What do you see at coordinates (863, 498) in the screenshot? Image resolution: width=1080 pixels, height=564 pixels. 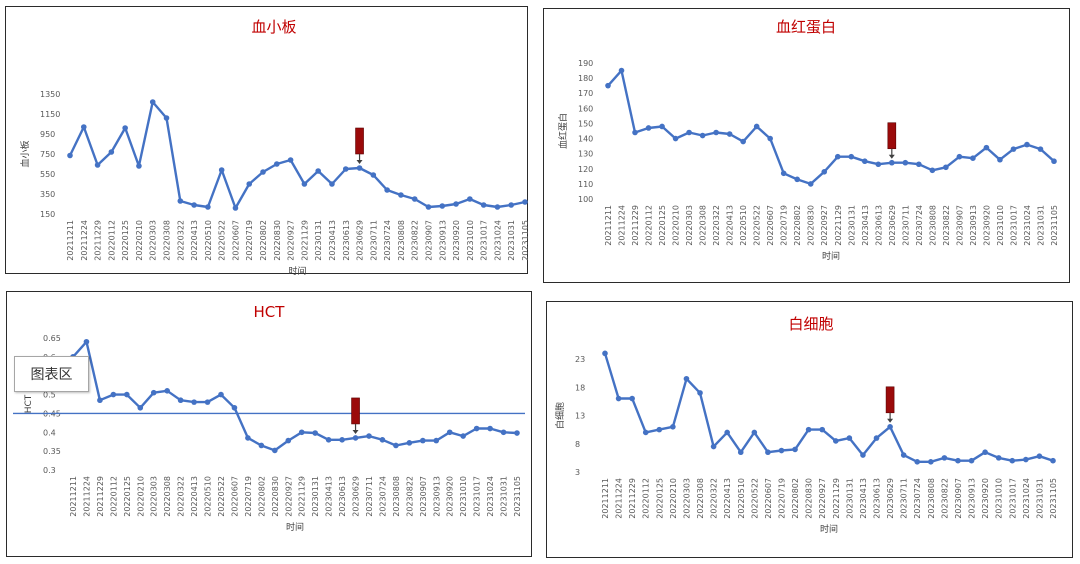 I see `wbc-xtick: 20230413` at bounding box center [863, 498].